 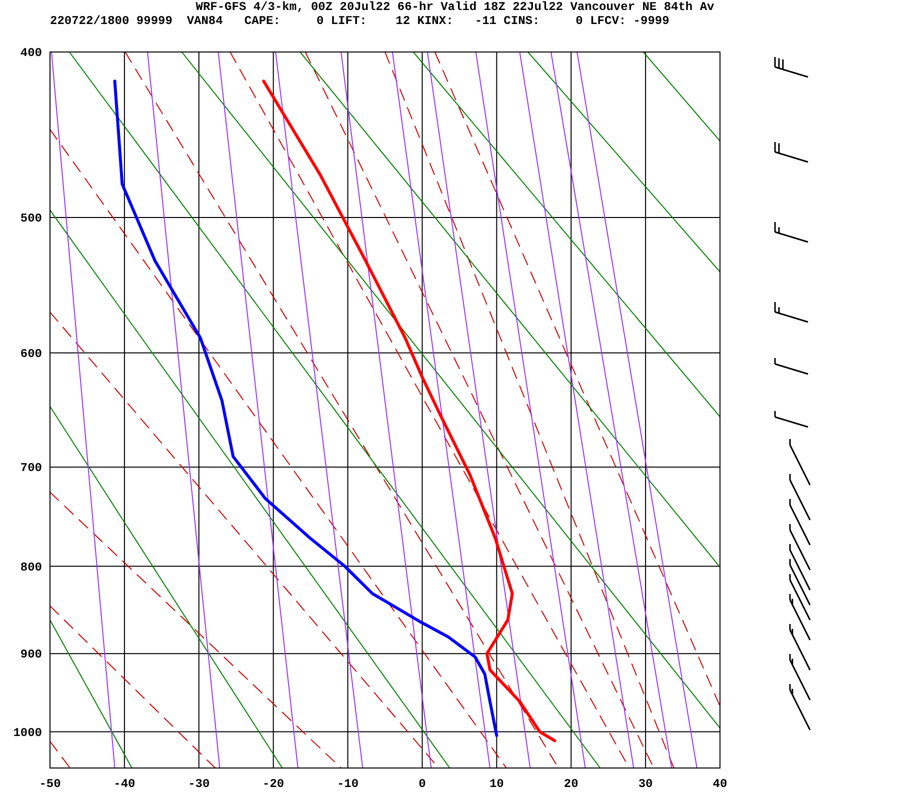 I want to click on x-tick-label: 30, so click(x=645, y=784).